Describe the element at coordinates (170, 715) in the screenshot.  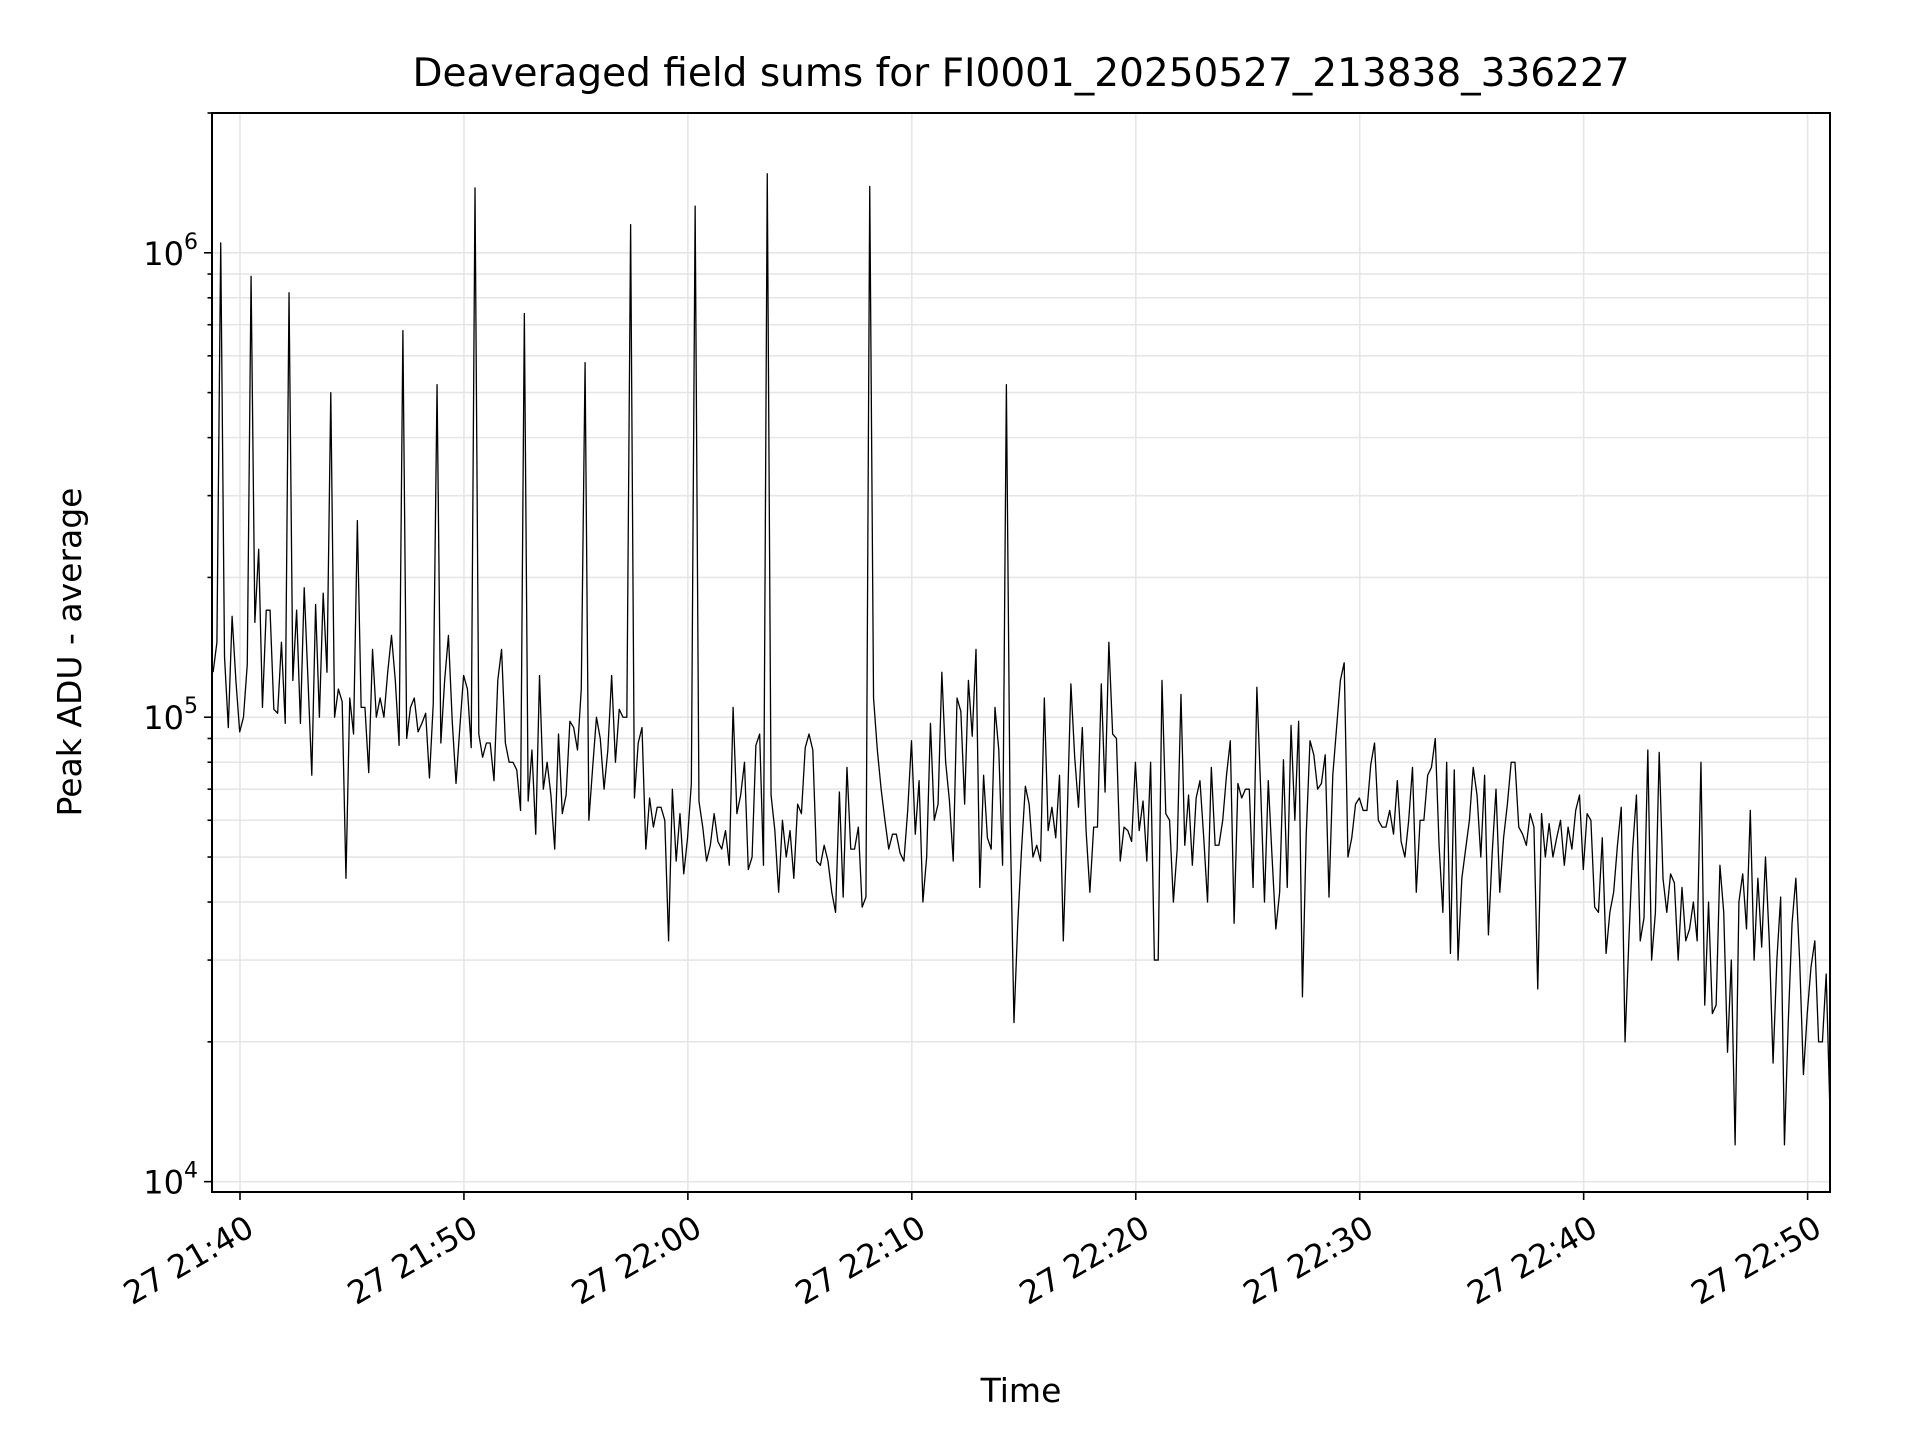
I see `y-tick-label: 10⁵` at that location.